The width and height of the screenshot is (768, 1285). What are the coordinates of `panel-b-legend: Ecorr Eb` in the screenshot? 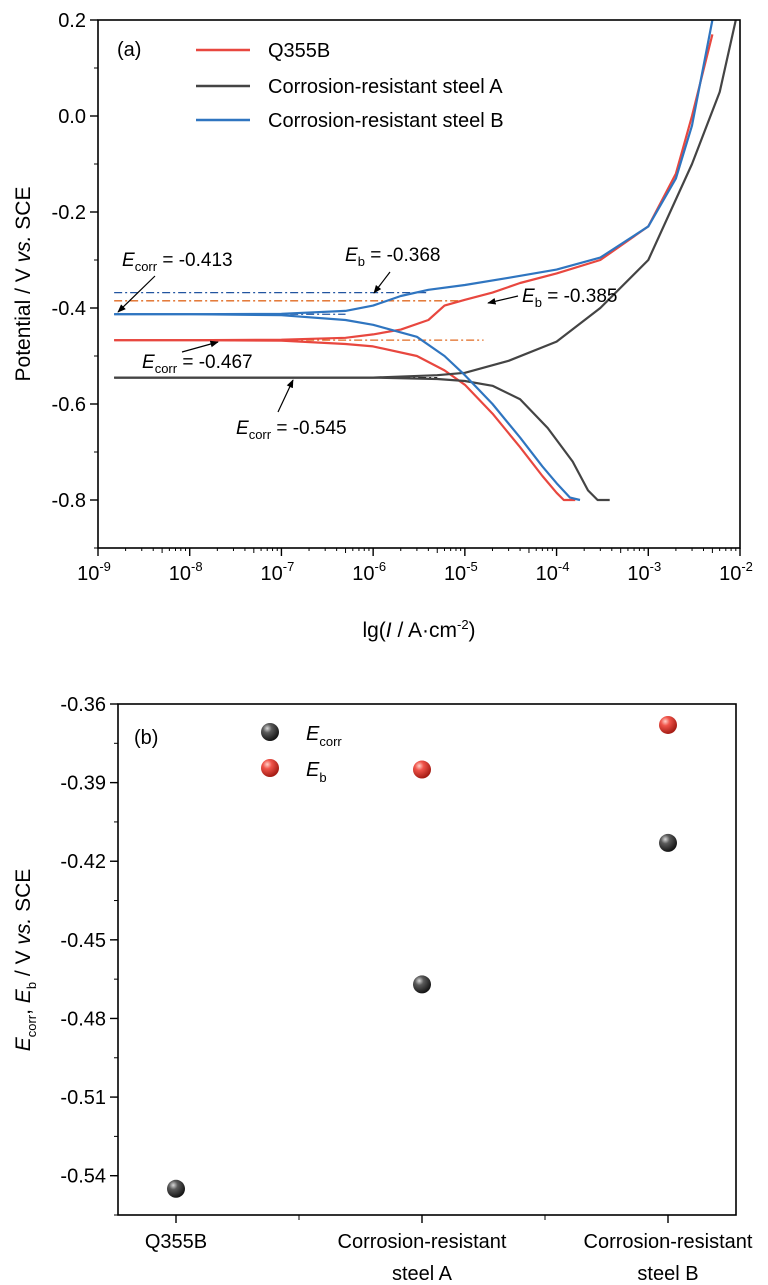 It's located at (301, 754).